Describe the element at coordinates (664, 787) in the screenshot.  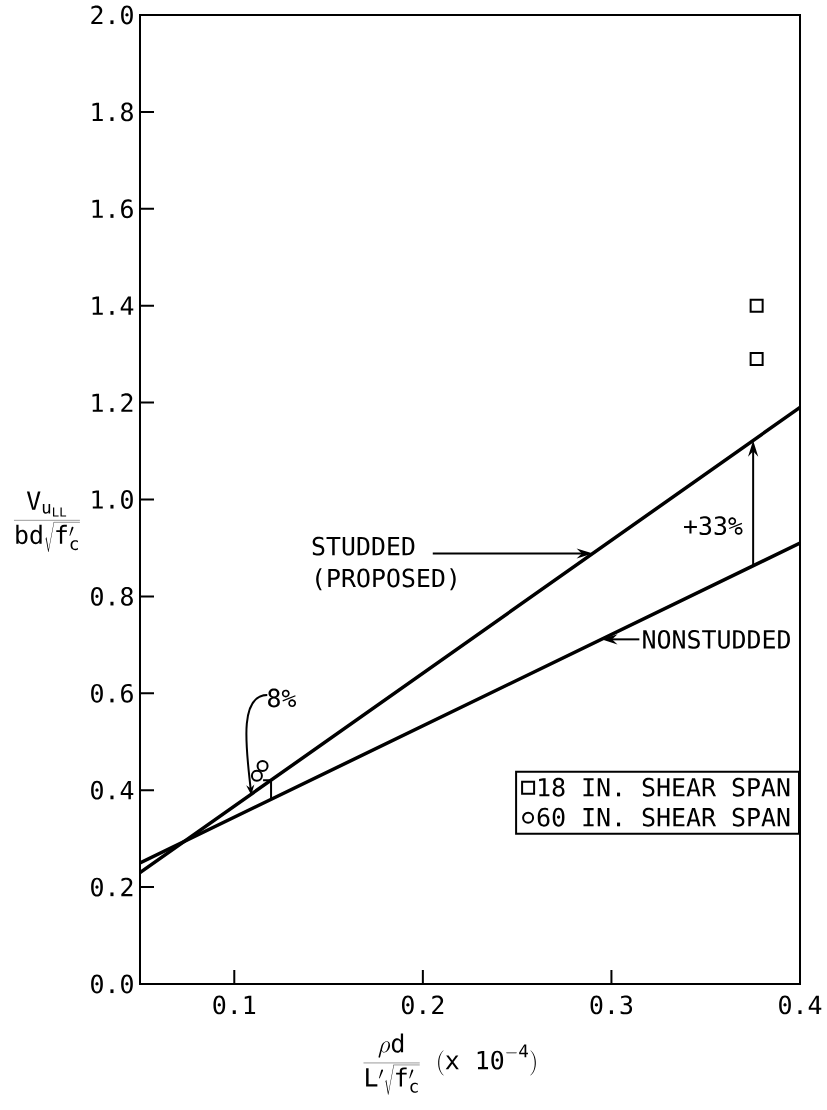
I see `legend-label: 18 IN. SHEAR SPAN` at that location.